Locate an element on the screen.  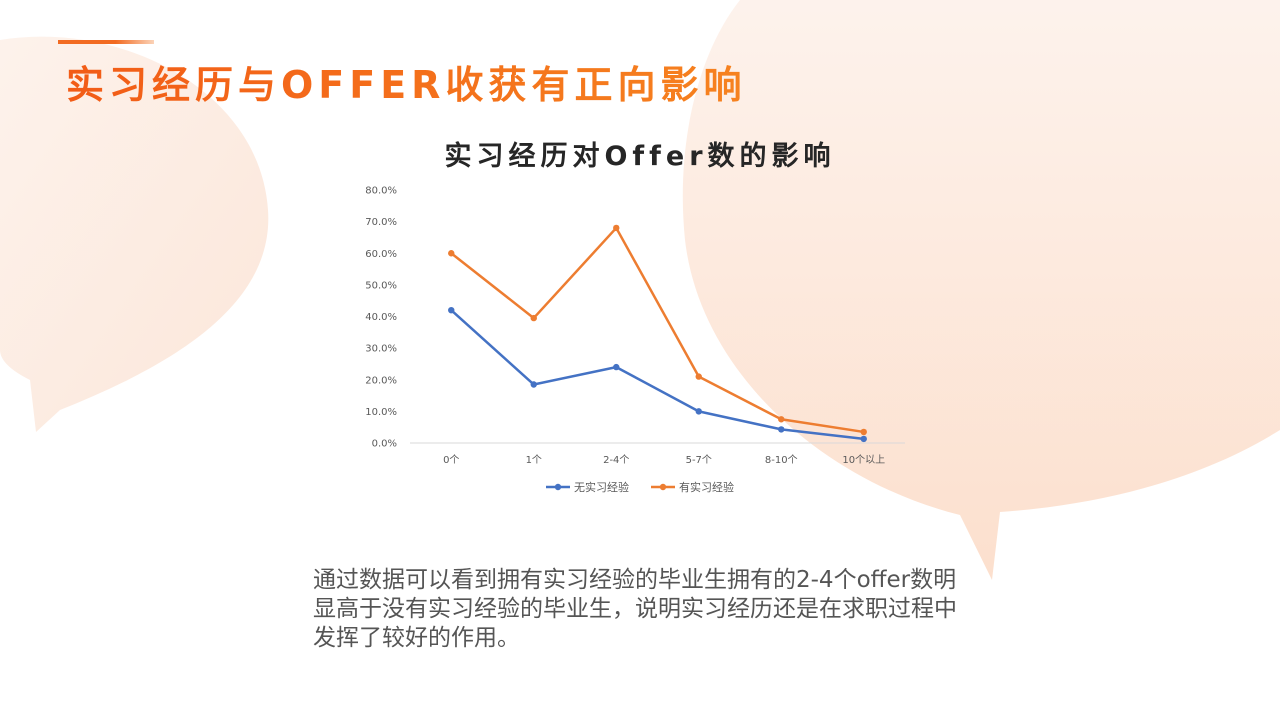
y-tick-label: 80.0% is located at coordinates (381, 191).